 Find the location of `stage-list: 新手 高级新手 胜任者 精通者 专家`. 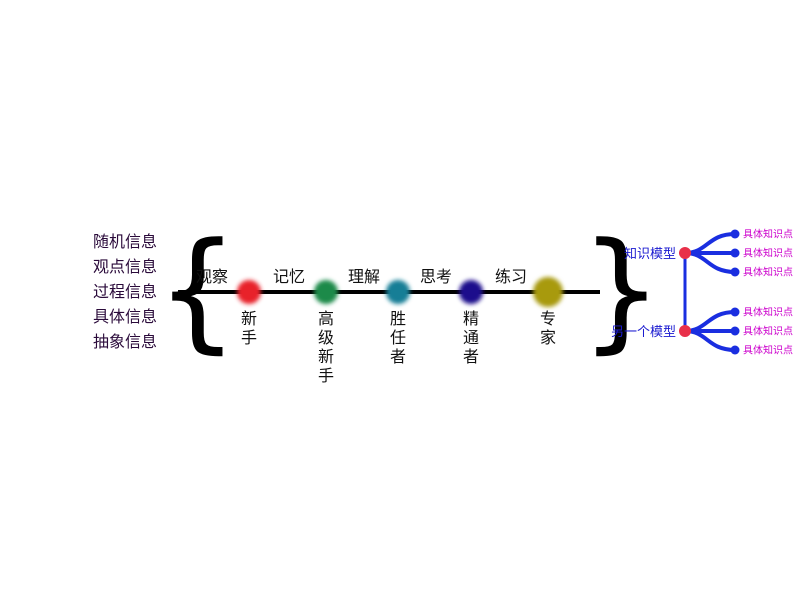

stage-list: 新手 高级新手 胜任者 精通者 专家 is located at coordinates (400, 331).